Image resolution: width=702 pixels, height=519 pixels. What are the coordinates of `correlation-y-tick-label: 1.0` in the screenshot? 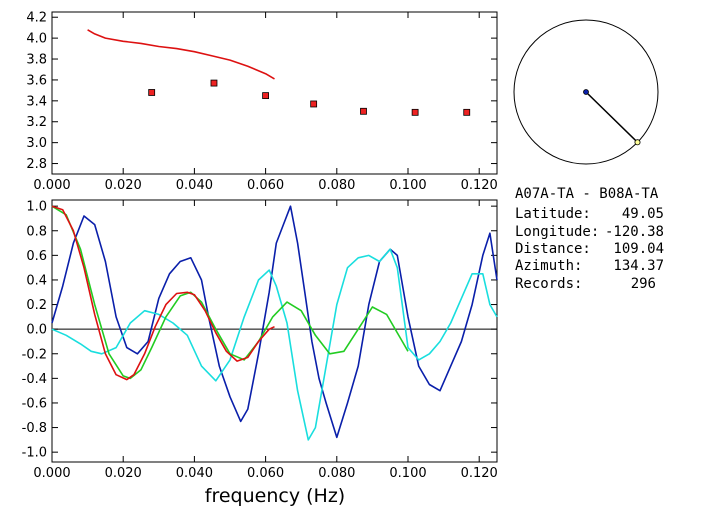 It's located at (36, 207).